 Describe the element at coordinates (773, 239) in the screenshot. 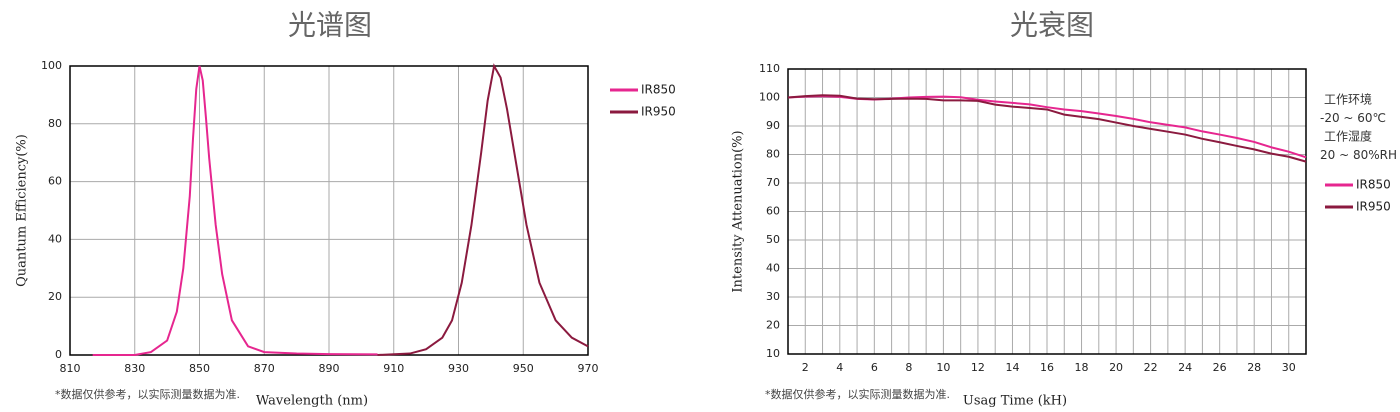

I see `y-tick-label: 50` at that location.